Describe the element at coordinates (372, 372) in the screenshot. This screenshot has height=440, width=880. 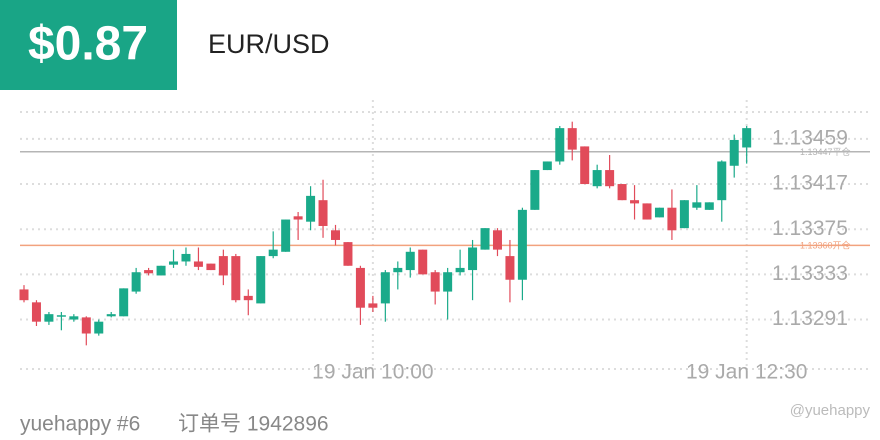
I see `x-tick-label: 19 Jan 10:00` at that location.